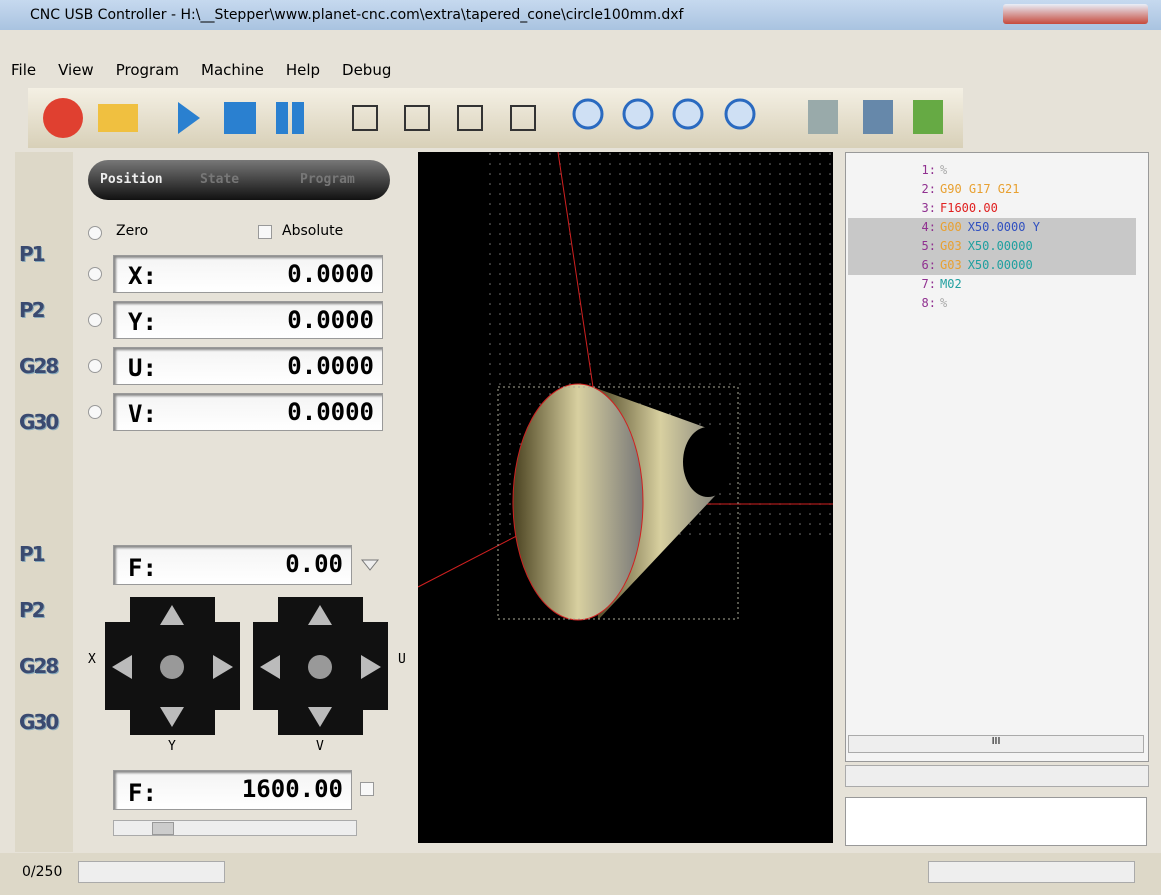 This screenshot has height=895, width=1161. What do you see at coordinates (292, 789) in the screenshot?
I see `feed-override-value: 1600.00` at bounding box center [292, 789].